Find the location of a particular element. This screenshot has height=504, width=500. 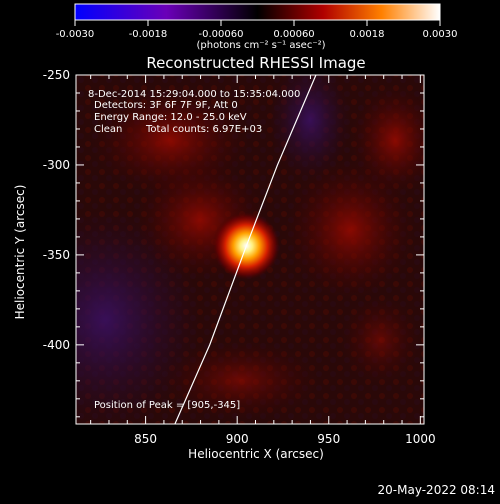

y-tick-label: -250 is located at coordinates (56, 75).